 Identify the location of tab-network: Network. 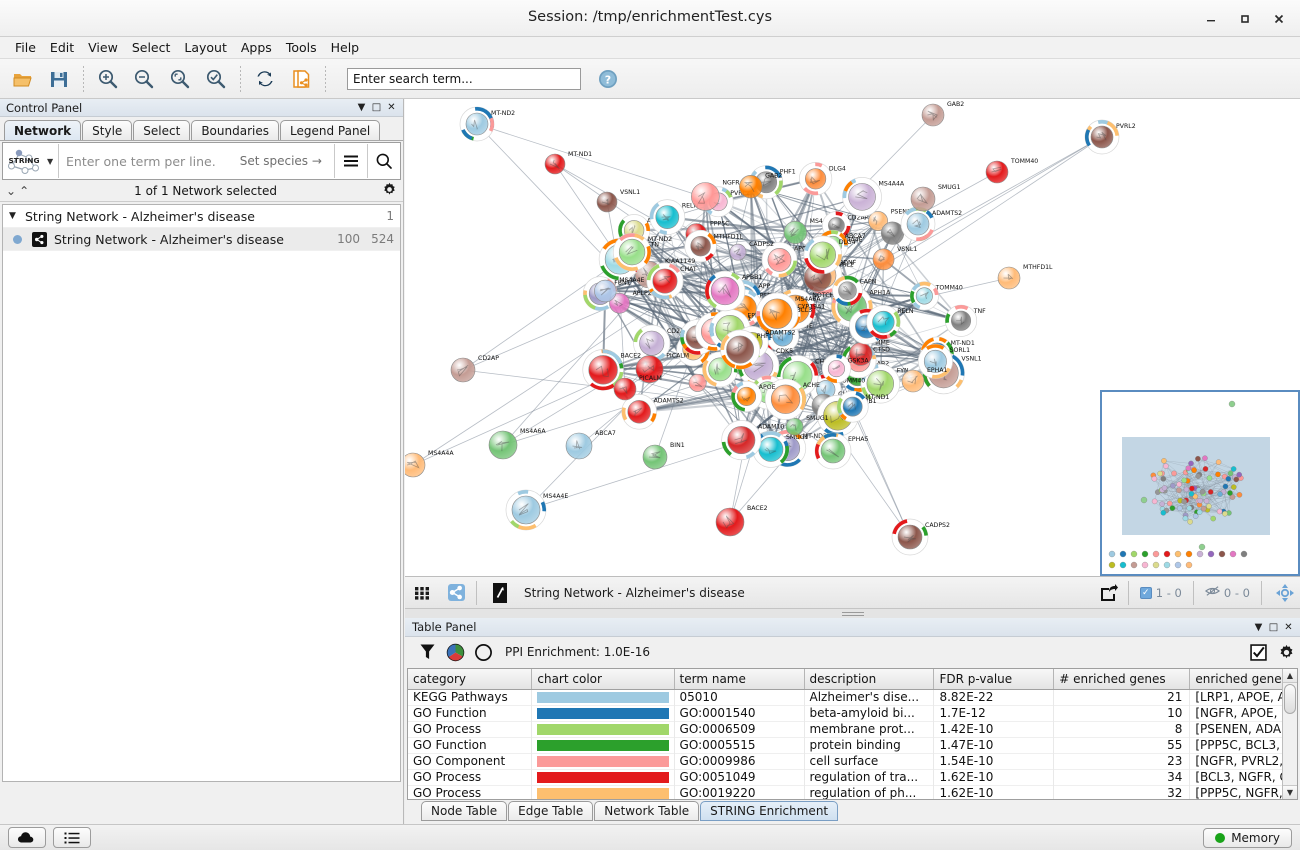
(43, 130).